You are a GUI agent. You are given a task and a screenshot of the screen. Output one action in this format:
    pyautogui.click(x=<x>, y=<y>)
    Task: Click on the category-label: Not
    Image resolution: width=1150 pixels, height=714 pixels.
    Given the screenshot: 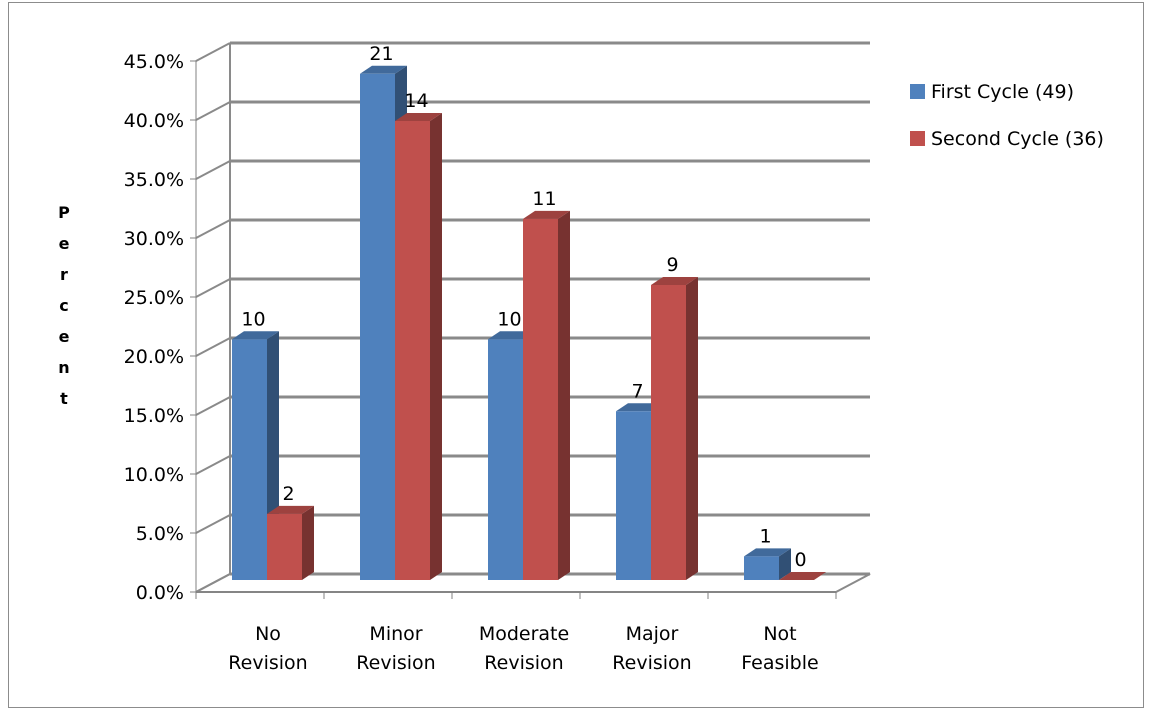 What is the action you would take?
    pyautogui.click(x=779, y=634)
    